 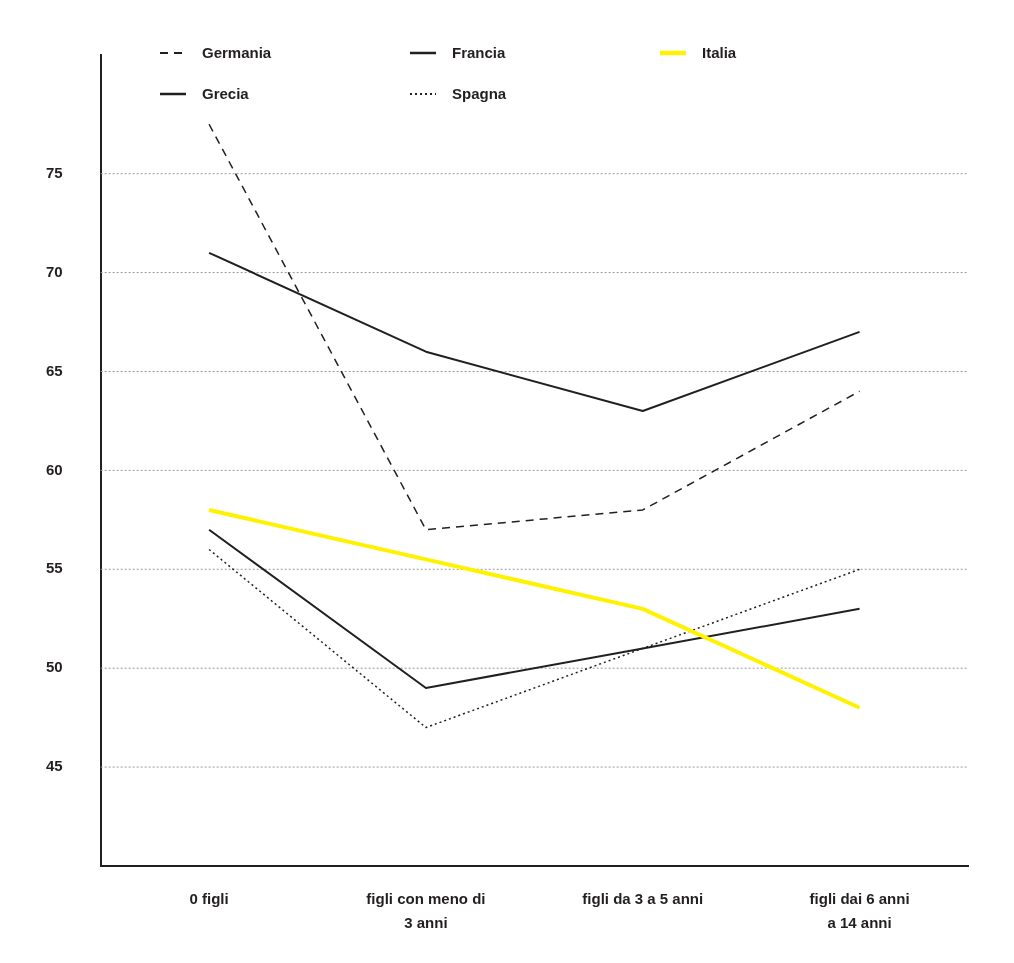 I want to click on legend-label: Francia, so click(x=479, y=52).